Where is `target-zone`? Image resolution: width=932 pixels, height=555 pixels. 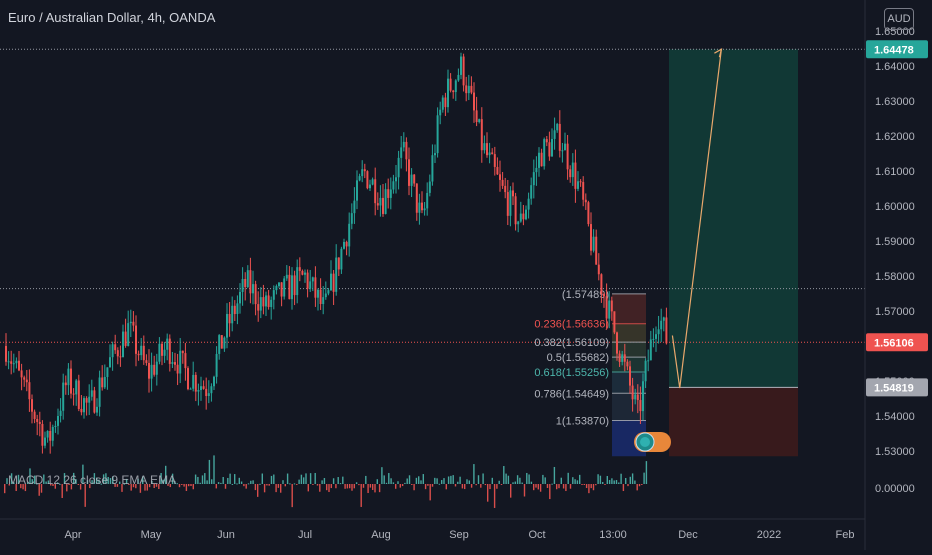 target-zone is located at coordinates (733, 218).